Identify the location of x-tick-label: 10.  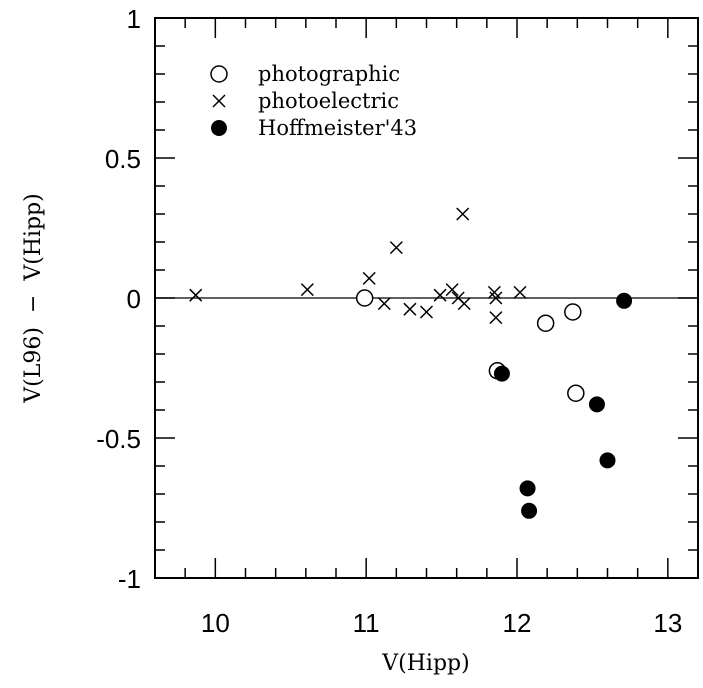
(215, 623).